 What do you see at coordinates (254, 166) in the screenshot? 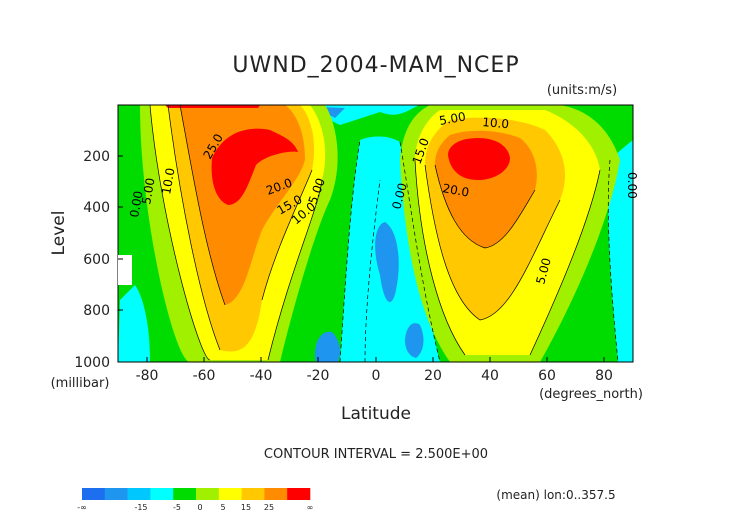
I see `south-jet-core` at bounding box center [254, 166].